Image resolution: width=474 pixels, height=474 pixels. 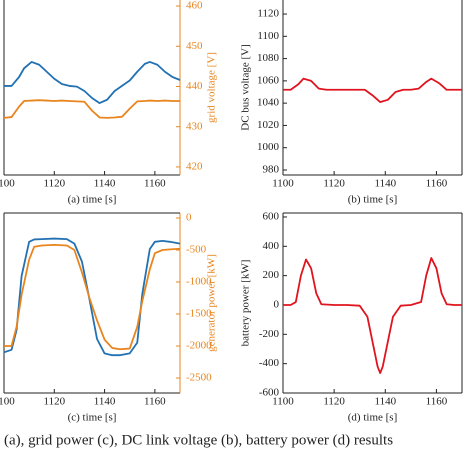 What do you see at coordinates (268, 125) in the screenshot?
I see `y-tick-label: 1020` at bounding box center [268, 125].